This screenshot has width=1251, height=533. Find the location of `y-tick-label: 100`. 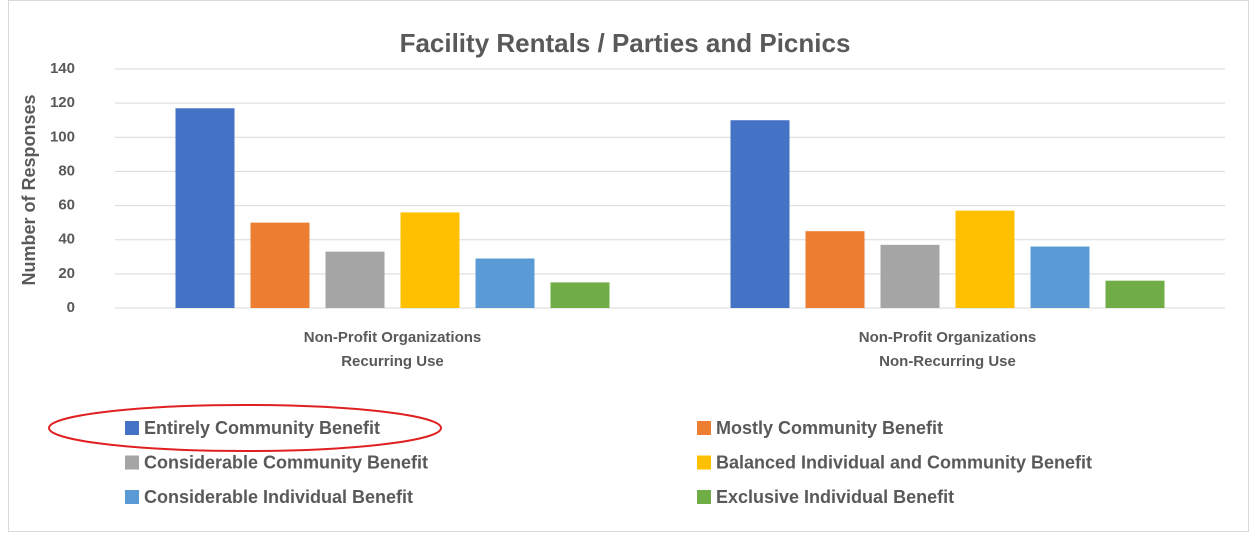

y-tick-label: 100 is located at coordinates (62, 136).